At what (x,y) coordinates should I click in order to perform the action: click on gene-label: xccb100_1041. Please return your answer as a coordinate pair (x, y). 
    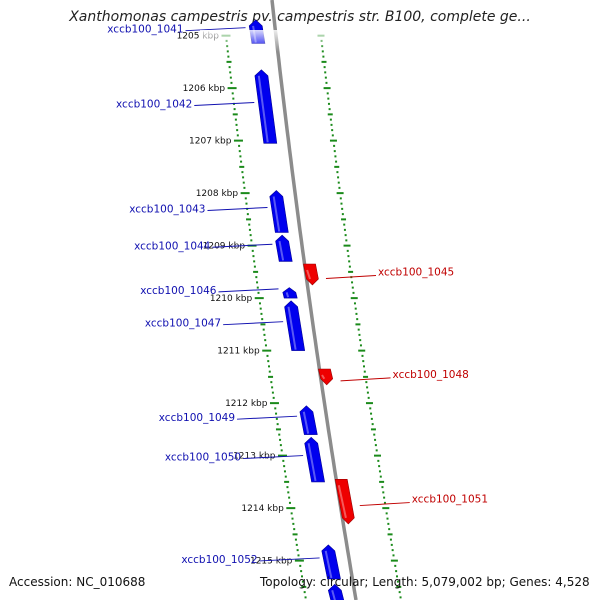
    Looking at the image, I should click on (145, 30).